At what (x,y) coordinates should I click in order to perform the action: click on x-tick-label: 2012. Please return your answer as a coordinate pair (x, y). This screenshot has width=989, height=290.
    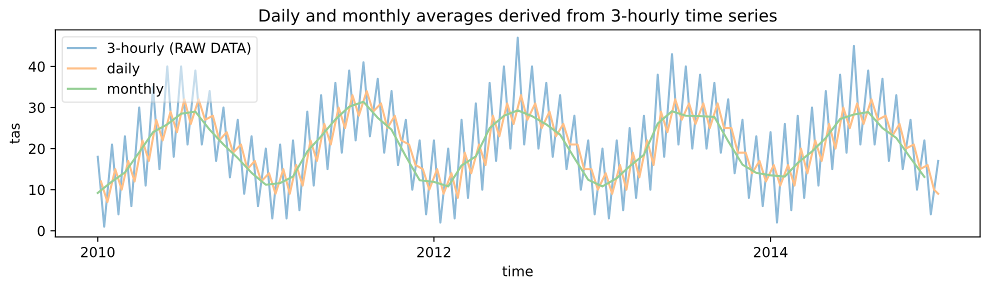
    Looking at the image, I should click on (433, 252).